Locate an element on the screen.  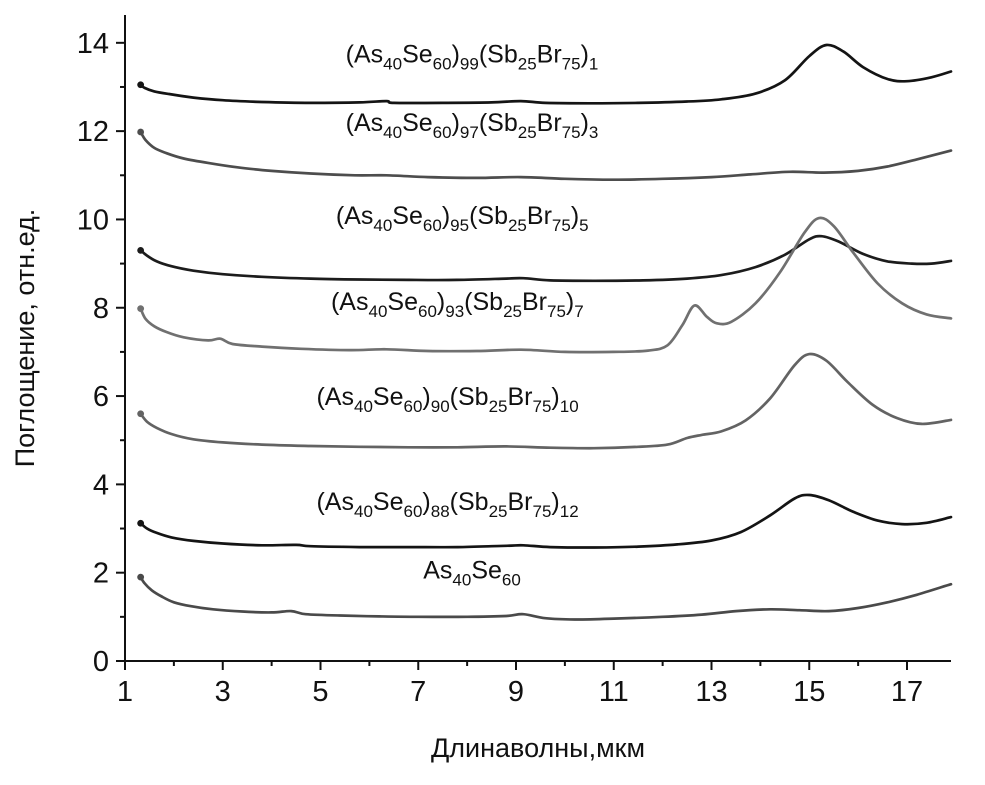
series-label-6: (As40Se60)88(Sb25Br75)12 is located at coordinates (447, 504).